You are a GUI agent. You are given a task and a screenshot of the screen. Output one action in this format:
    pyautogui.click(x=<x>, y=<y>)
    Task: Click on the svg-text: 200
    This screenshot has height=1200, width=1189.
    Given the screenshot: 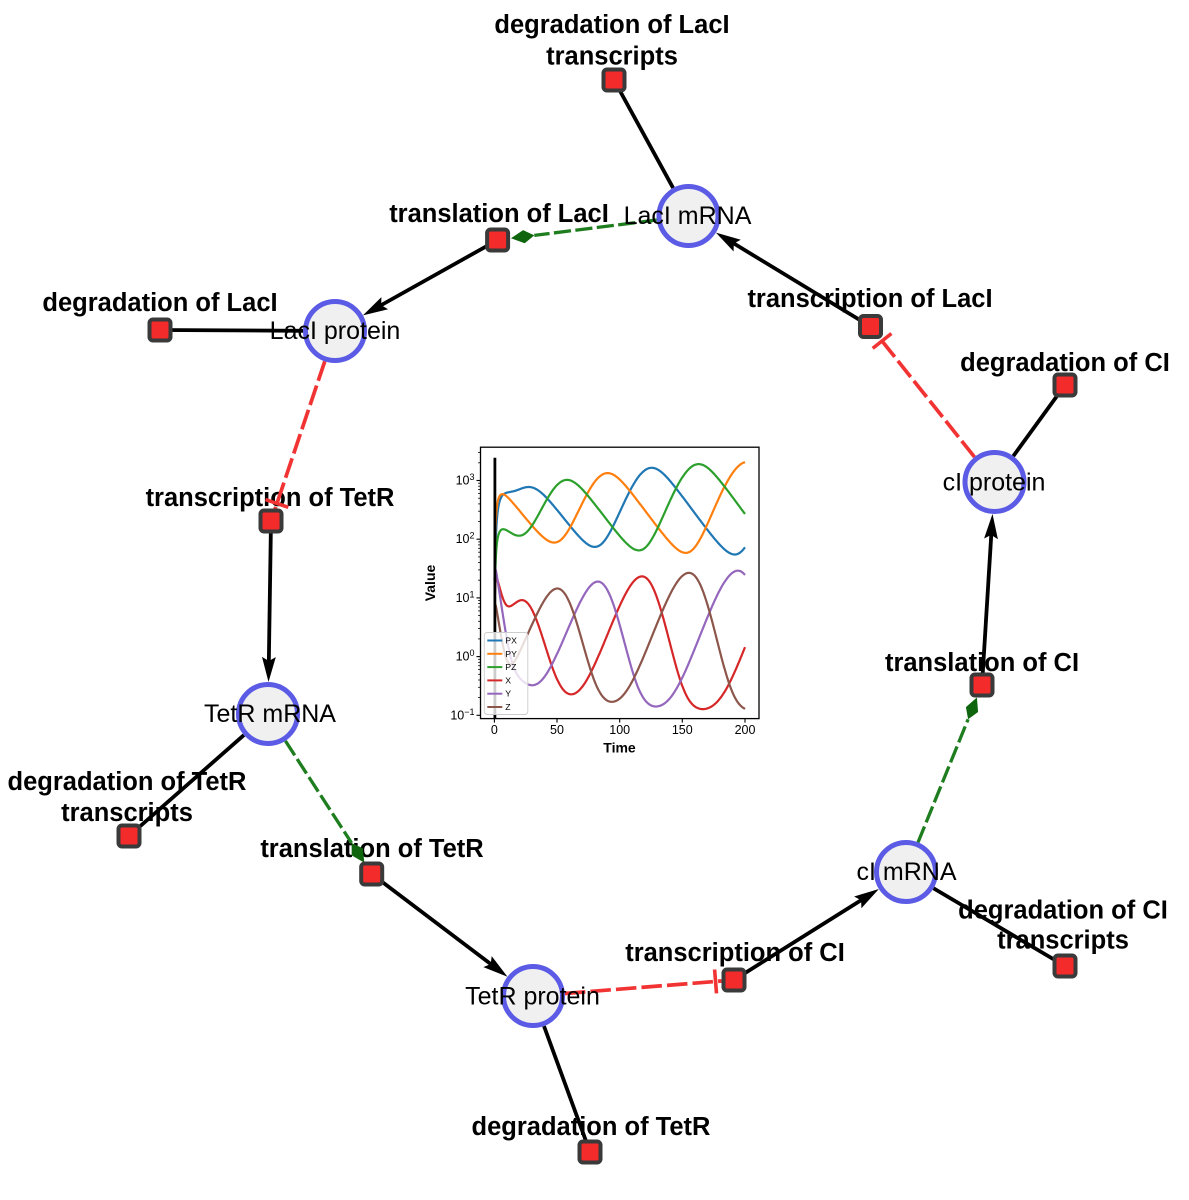 What is the action you would take?
    pyautogui.click(x=745, y=730)
    